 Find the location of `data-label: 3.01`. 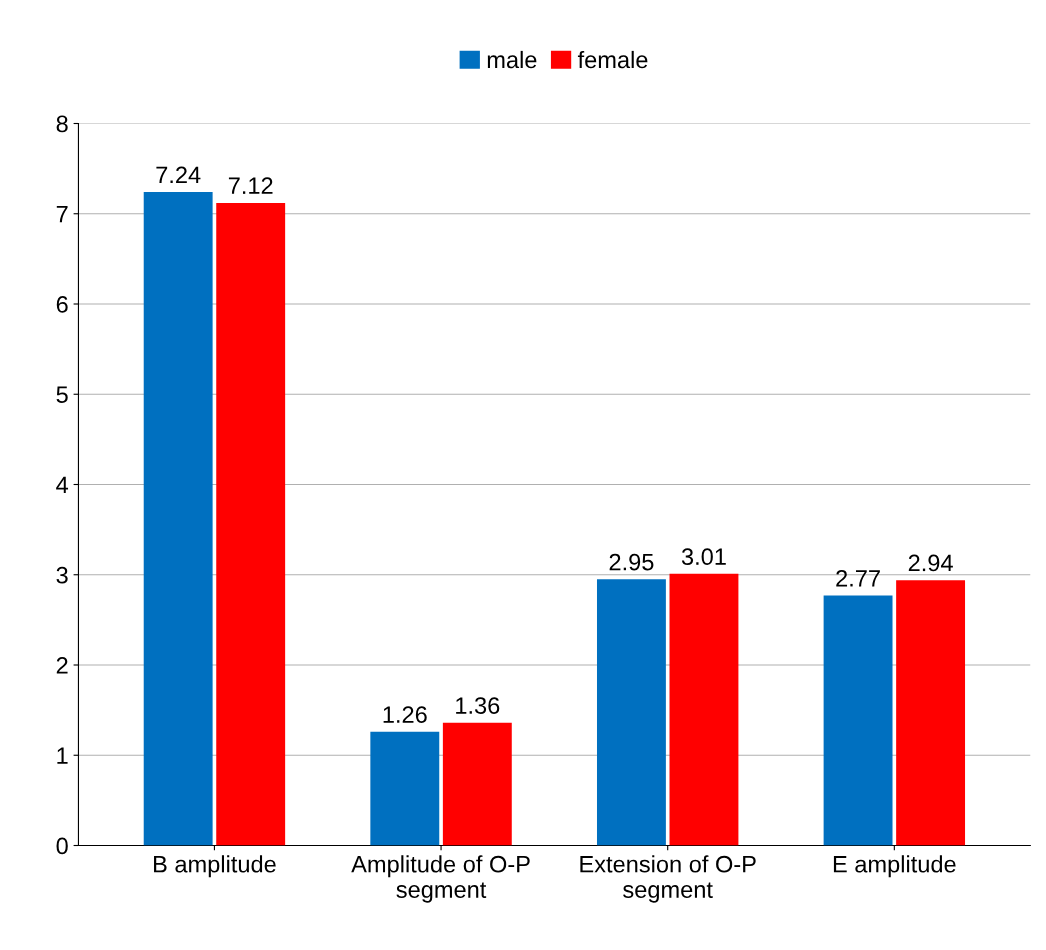

data-label: 3.01 is located at coordinates (703, 557).